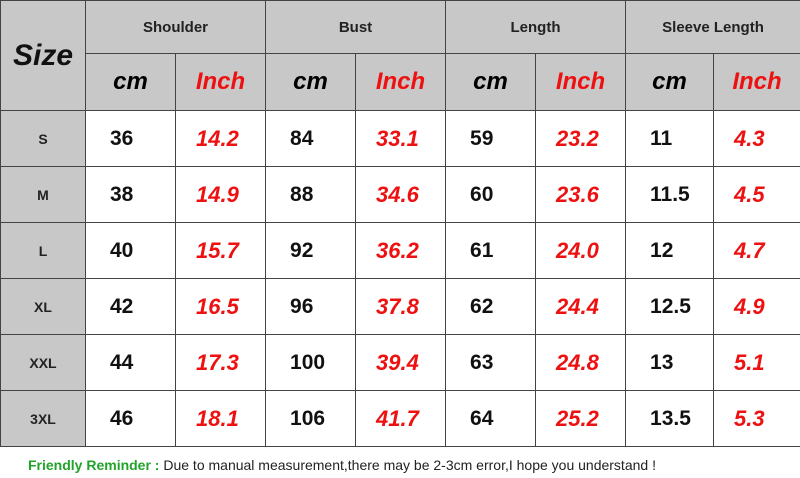 The height and width of the screenshot is (478, 800). What do you see at coordinates (670, 250) in the screenshot?
I see `cm-value-cell: 12` at bounding box center [670, 250].